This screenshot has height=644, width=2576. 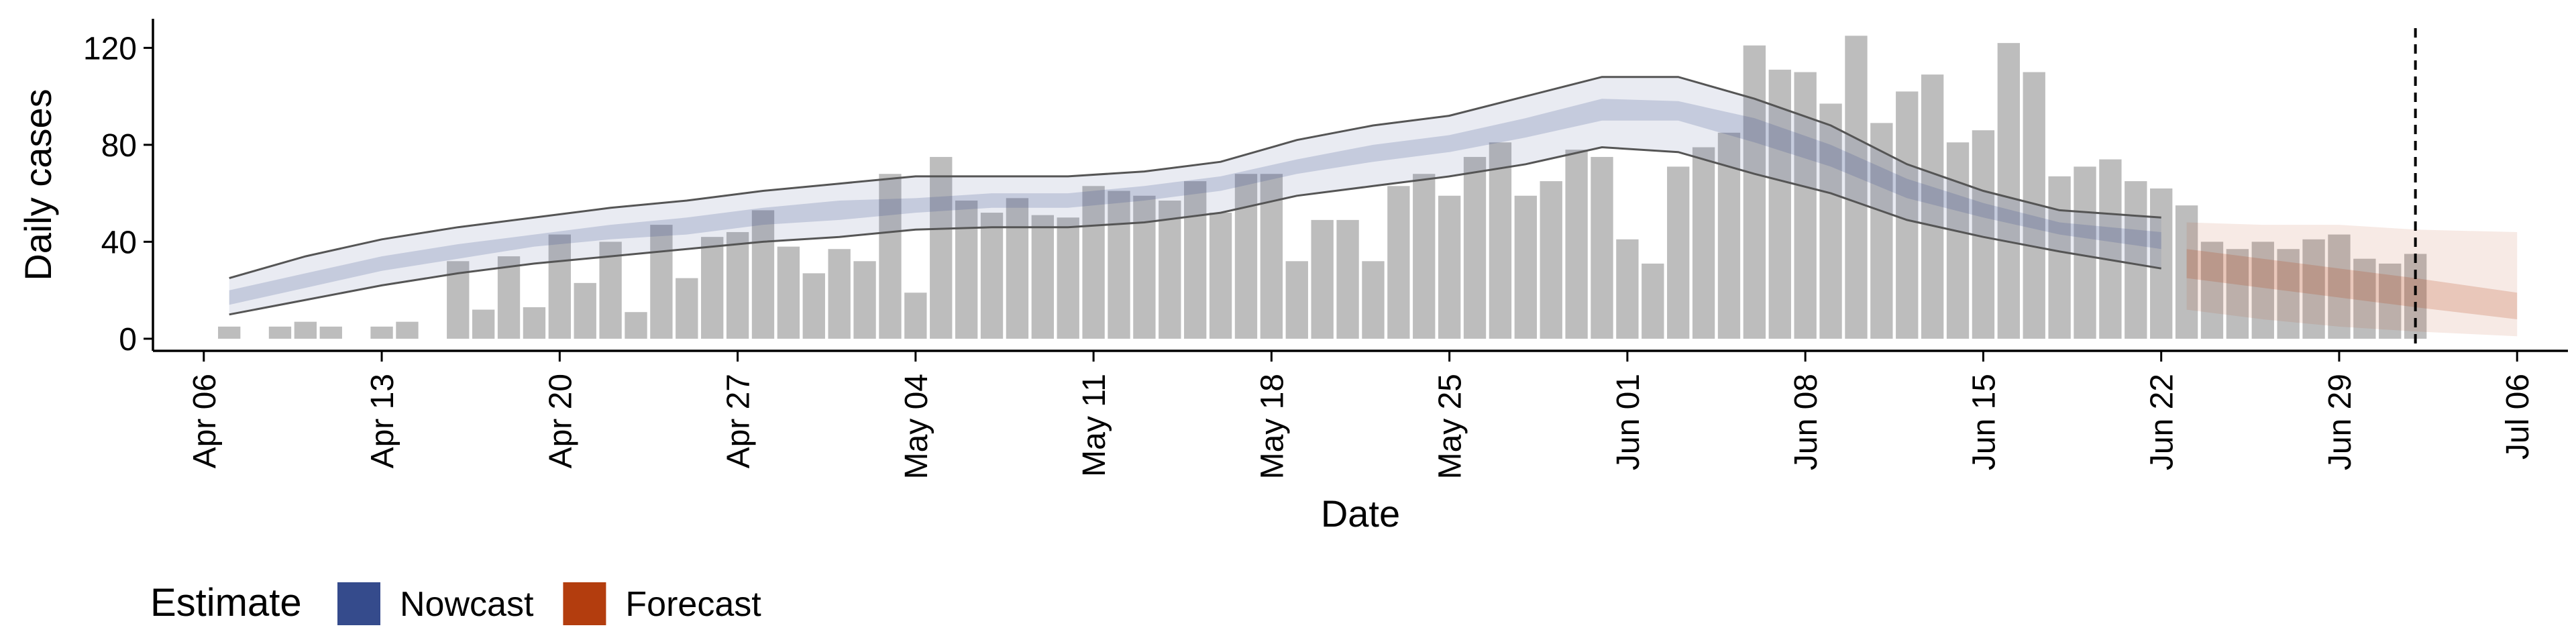 I want to click on x-tick-label: Apr 13, so click(x=382, y=421).